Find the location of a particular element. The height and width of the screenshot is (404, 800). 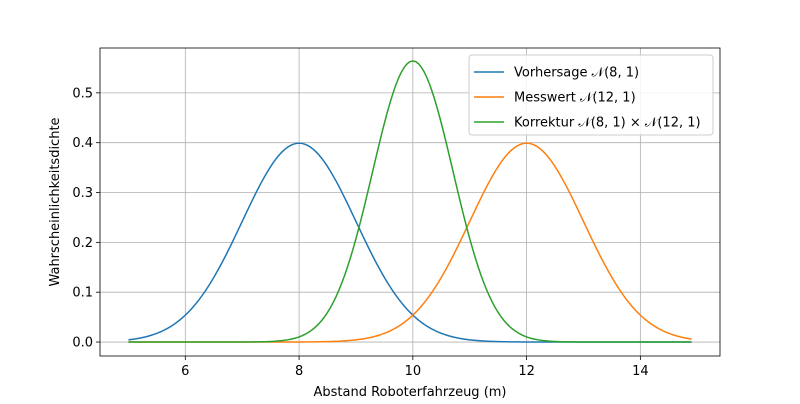

y-tick-label: 0.2 is located at coordinates (82, 243).